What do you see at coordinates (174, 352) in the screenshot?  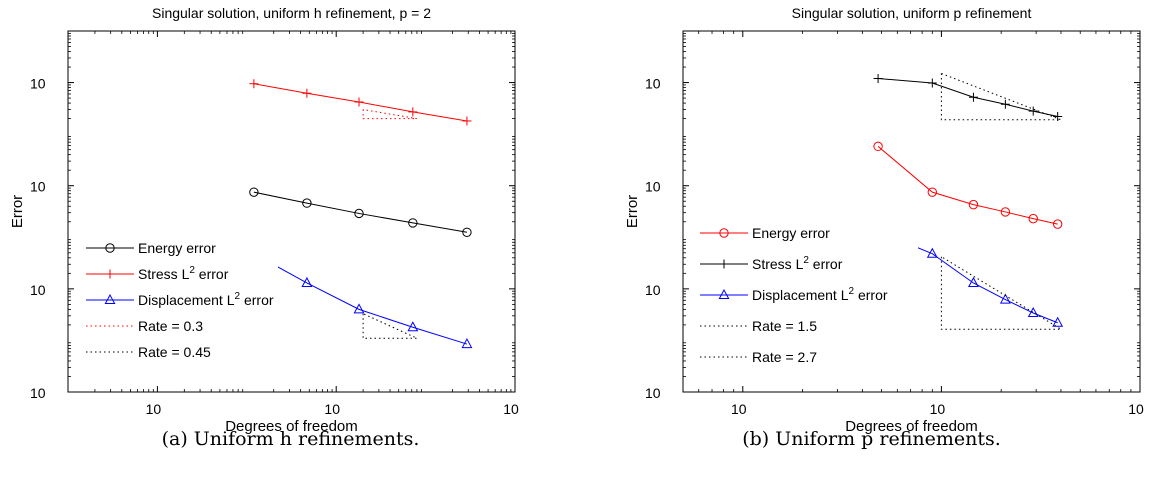 I see `chart-a-legend-label-4: Rate = 0.45` at bounding box center [174, 352].